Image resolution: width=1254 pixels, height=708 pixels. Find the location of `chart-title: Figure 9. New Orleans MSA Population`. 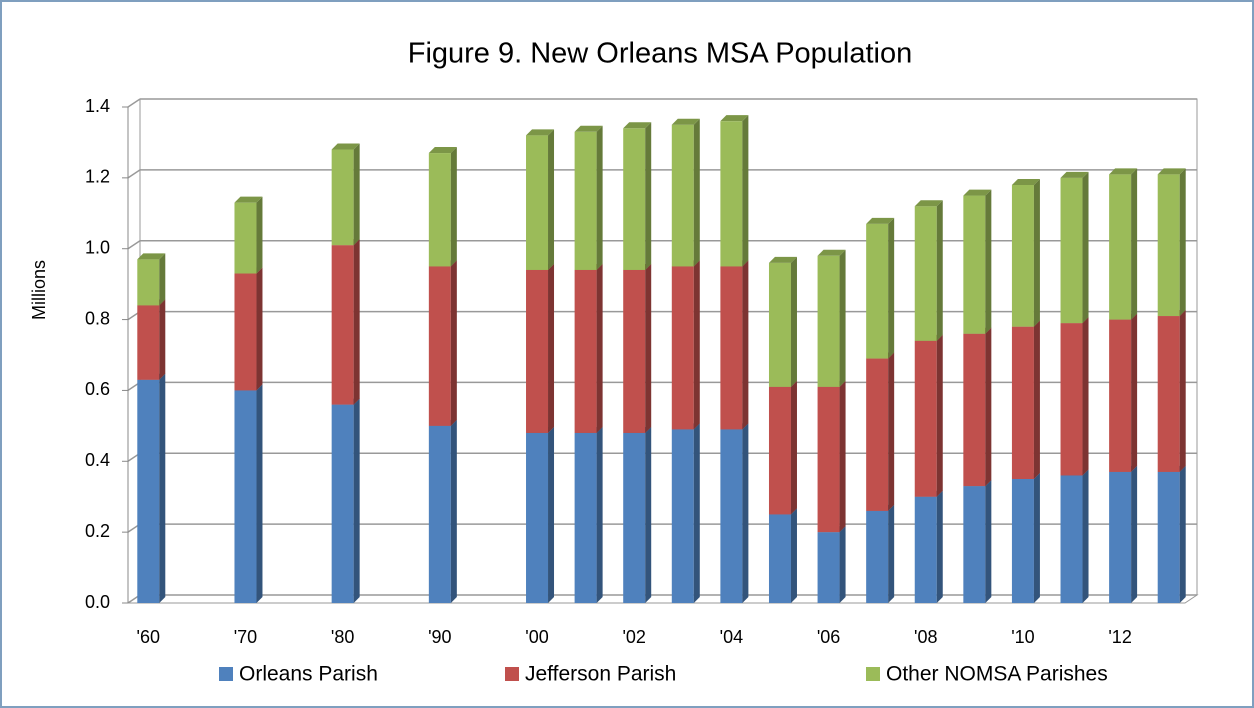

chart-title: Figure 9. New Orleans MSA Population is located at coordinates (660, 54).